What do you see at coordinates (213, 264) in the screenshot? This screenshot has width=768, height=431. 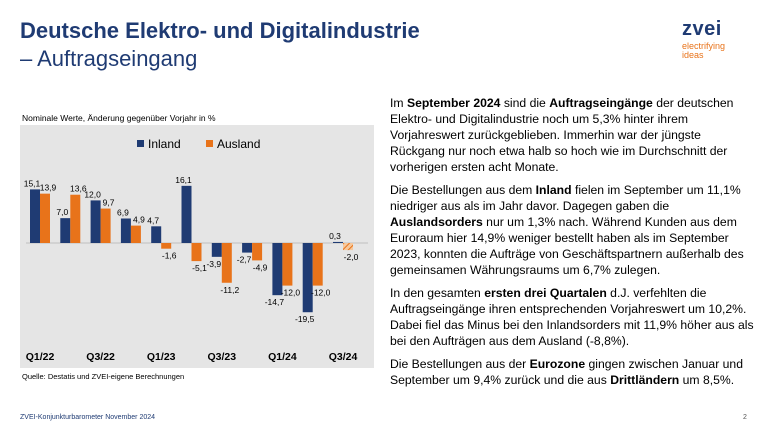 I see `data-label-inland: -3,9` at bounding box center [213, 264].